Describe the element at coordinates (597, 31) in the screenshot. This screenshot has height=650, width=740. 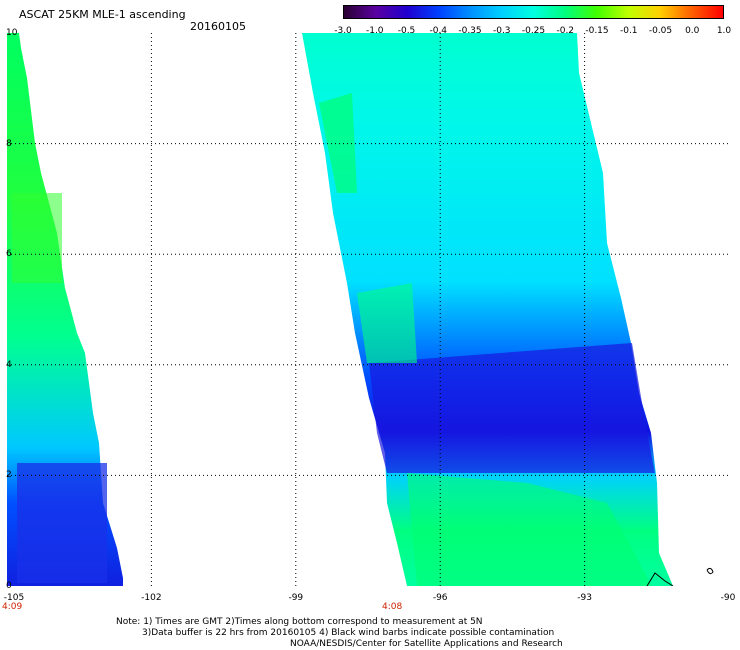
I see `colorbar-label: -0.15` at that location.